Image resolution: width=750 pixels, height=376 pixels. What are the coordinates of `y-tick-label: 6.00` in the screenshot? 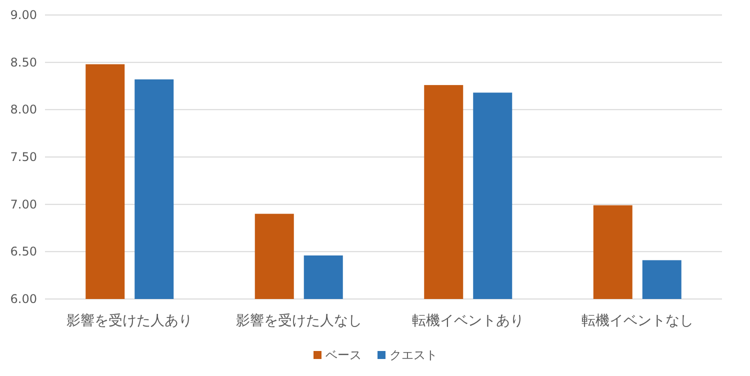 It's located at (23, 299).